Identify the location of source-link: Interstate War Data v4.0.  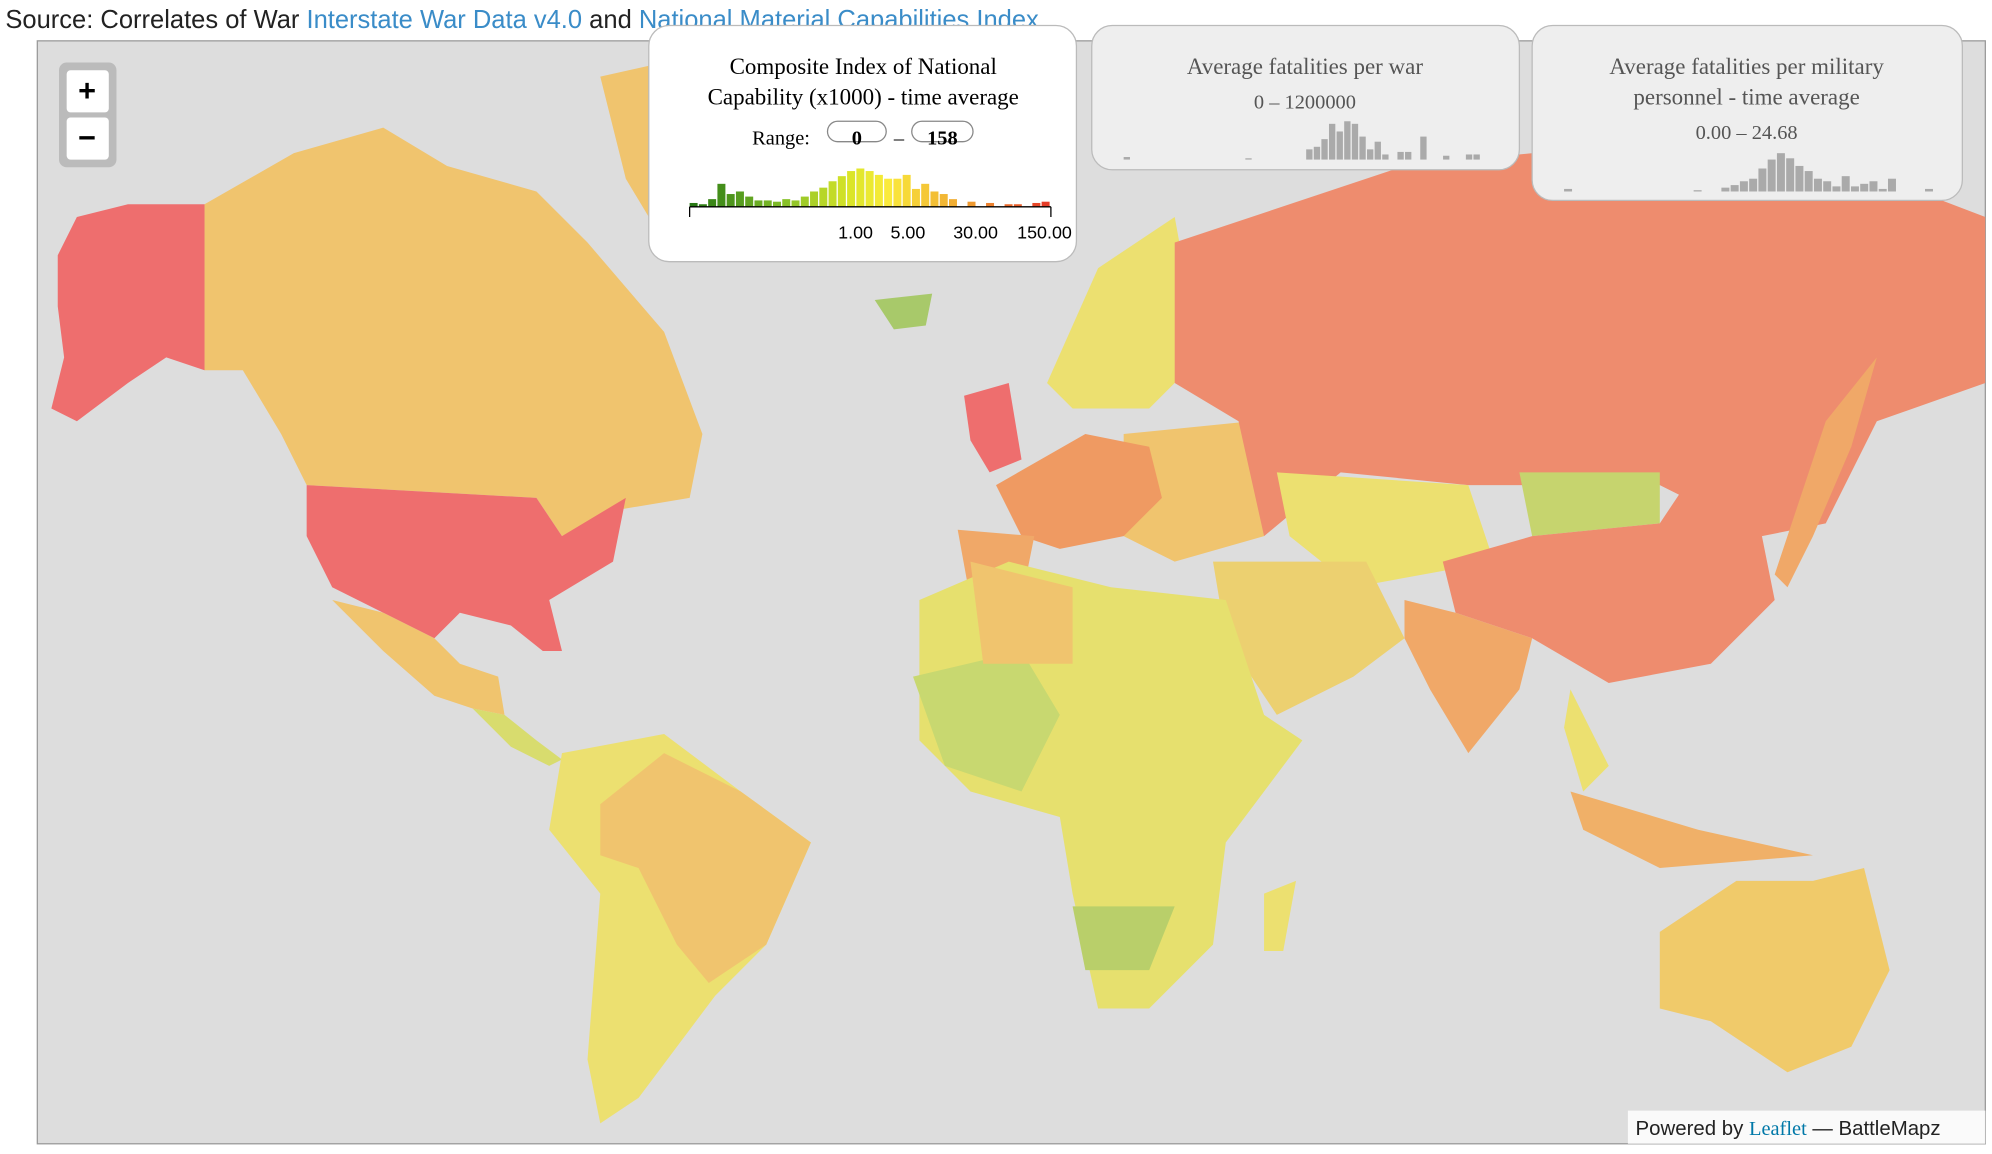
(445, 20).